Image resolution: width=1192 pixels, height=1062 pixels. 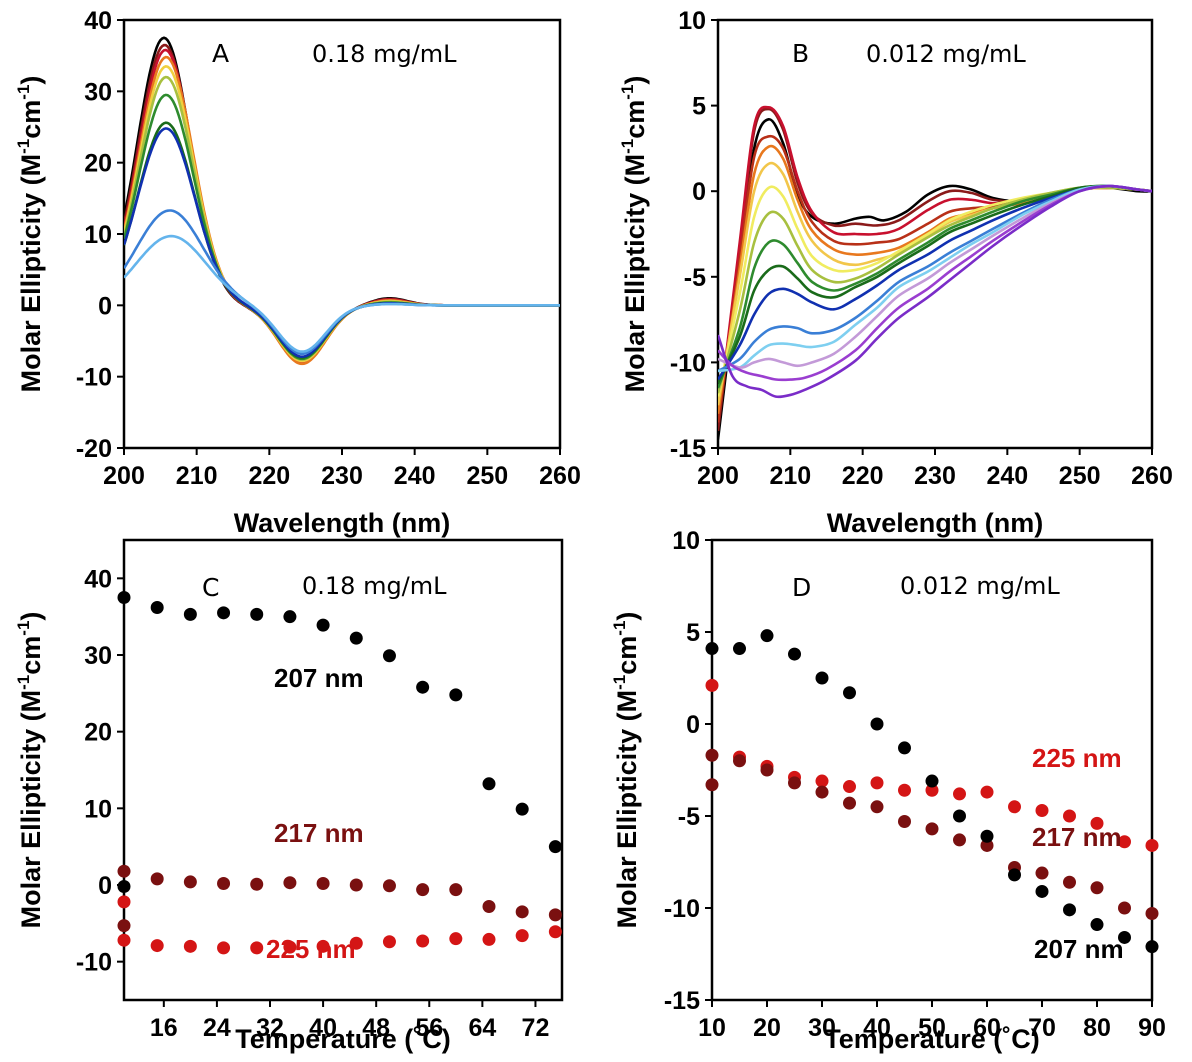 What do you see at coordinates (482, 1028) in the screenshot?
I see `x-tick-label: 64` at bounding box center [482, 1028].